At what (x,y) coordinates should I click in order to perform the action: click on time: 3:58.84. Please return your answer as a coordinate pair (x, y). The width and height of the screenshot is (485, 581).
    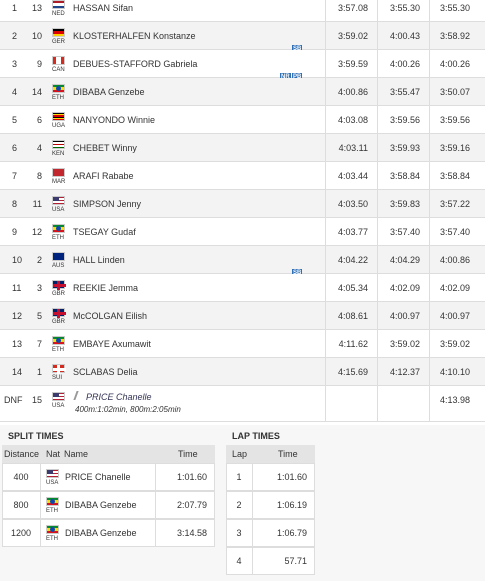
    Looking at the image, I should click on (454, 176).